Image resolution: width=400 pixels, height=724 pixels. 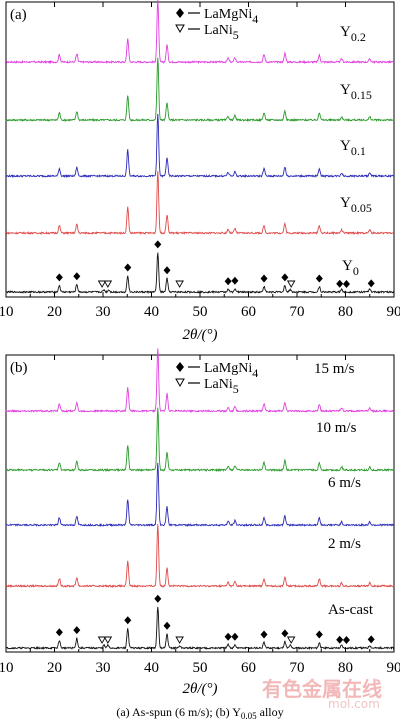 I want to click on series-label: 2 m/s, so click(x=344, y=544).